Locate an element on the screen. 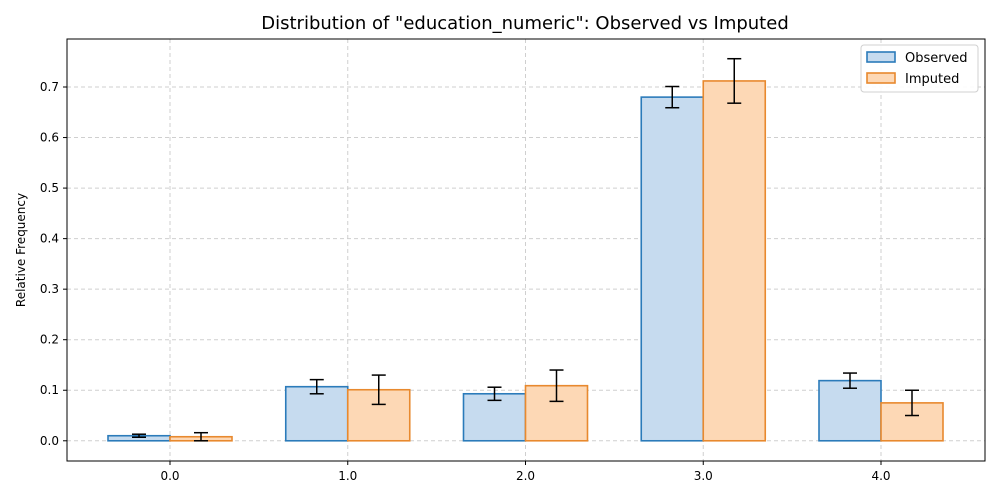 The height and width of the screenshot is (504, 1000). x-tick-label: 3.0 is located at coordinates (703, 476).